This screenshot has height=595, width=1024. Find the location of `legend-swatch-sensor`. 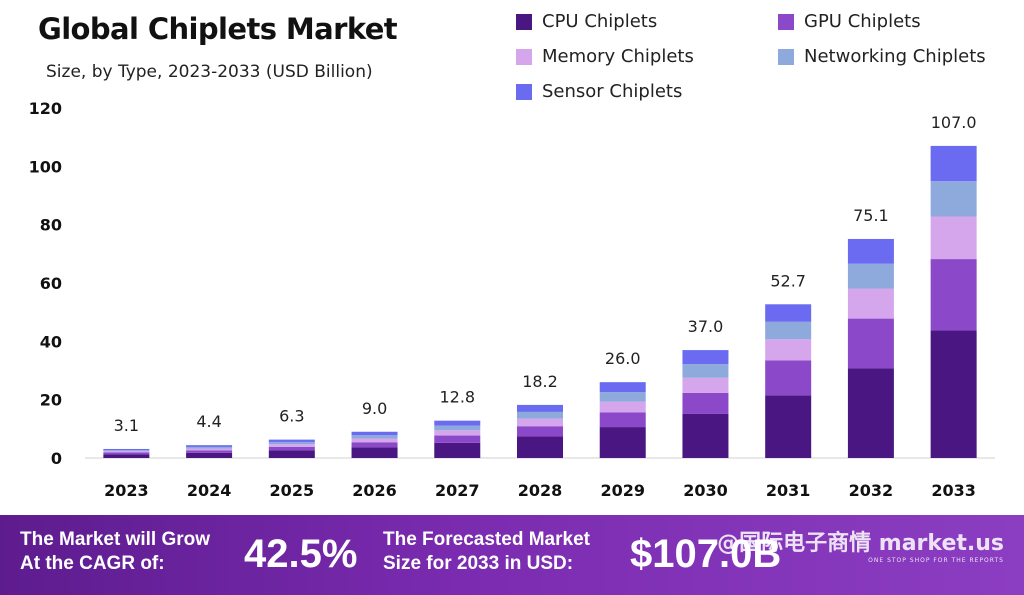

legend-swatch-sensor is located at coordinates (524, 91).